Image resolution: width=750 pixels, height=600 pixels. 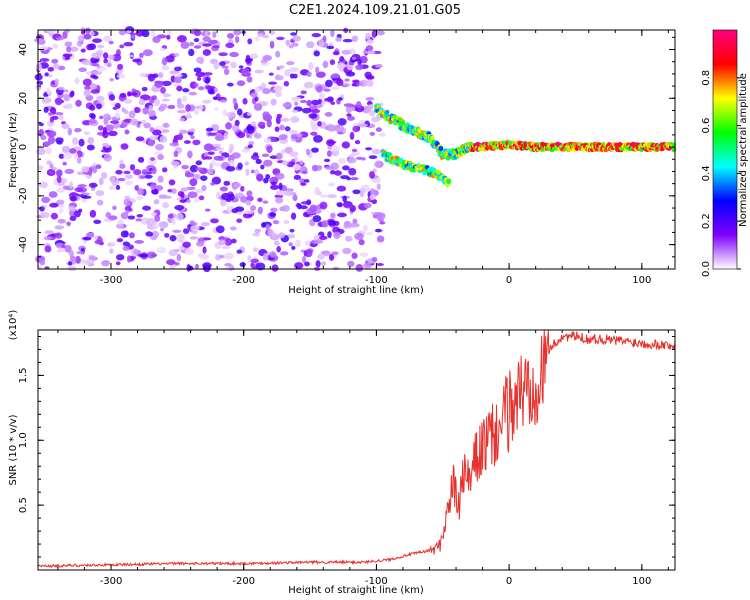 I want to click on colorbar-tick-label: 0.0, so click(x=706, y=269).